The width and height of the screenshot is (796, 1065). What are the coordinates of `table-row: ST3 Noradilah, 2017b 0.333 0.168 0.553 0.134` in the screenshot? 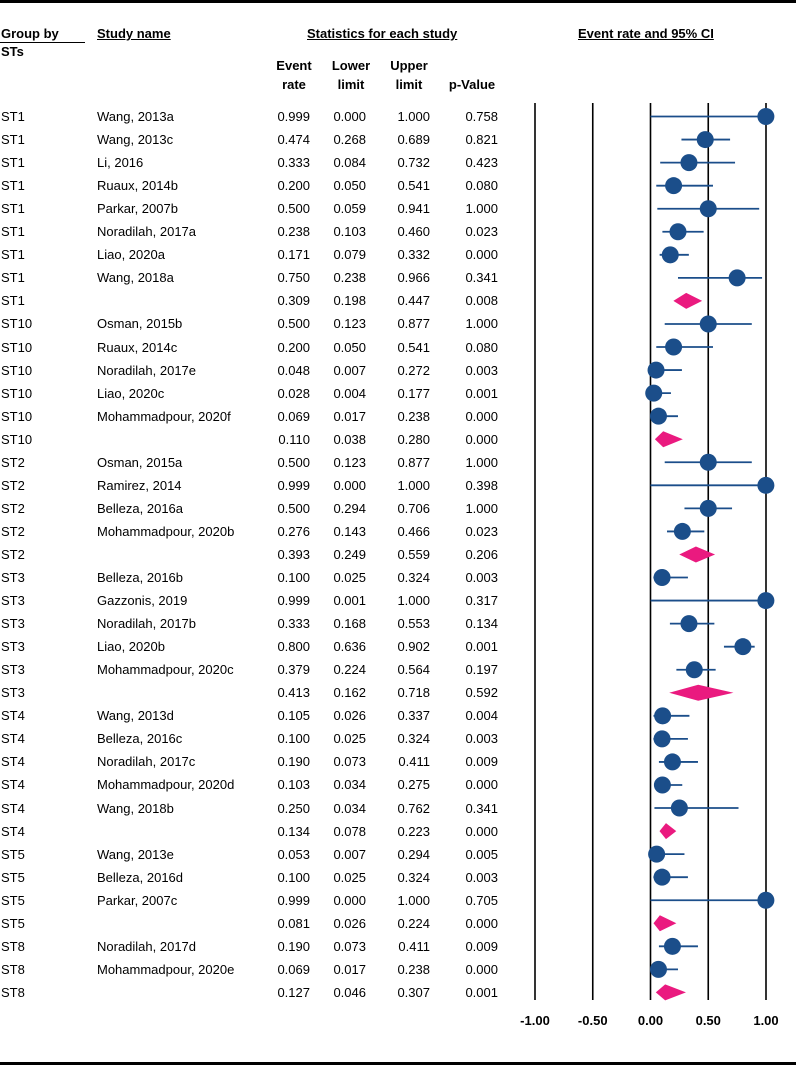 It's located at (260, 623).